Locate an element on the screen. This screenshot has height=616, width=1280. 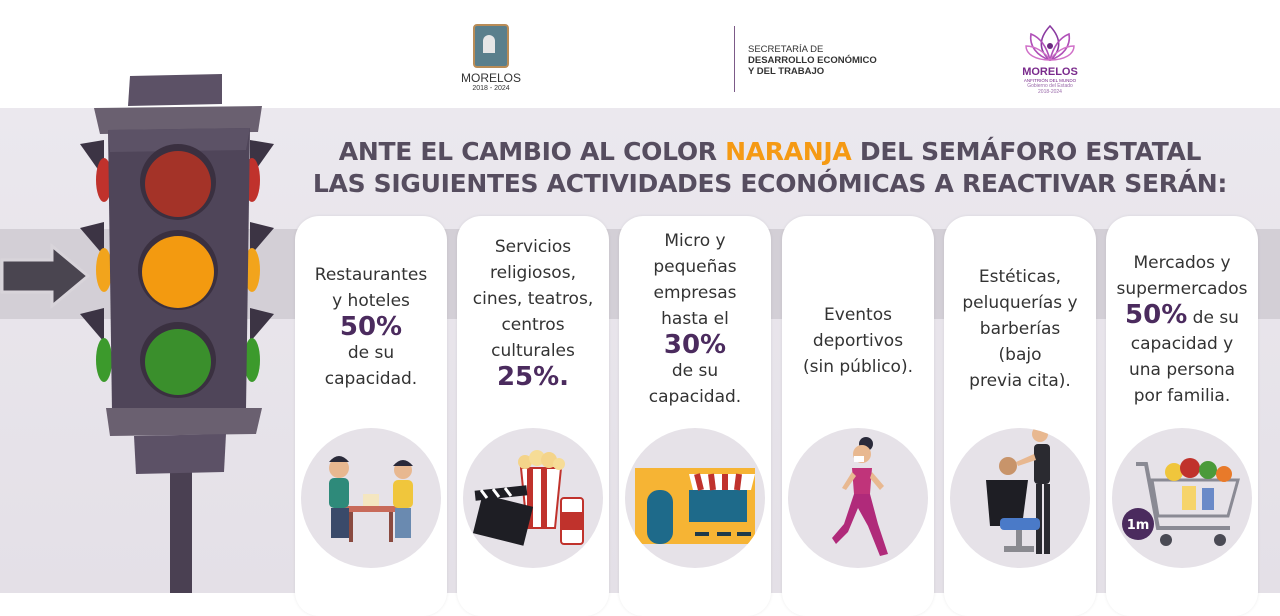
card-line: barberías is located at coordinates (1020, 329).